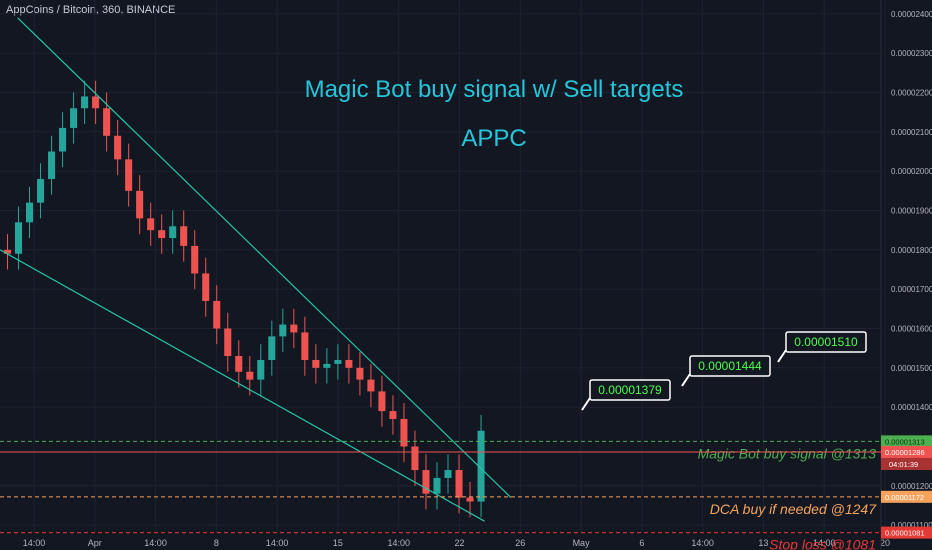 Image resolution: width=932 pixels, height=550 pixels. I want to click on price-tag-dca, so click(906, 496).